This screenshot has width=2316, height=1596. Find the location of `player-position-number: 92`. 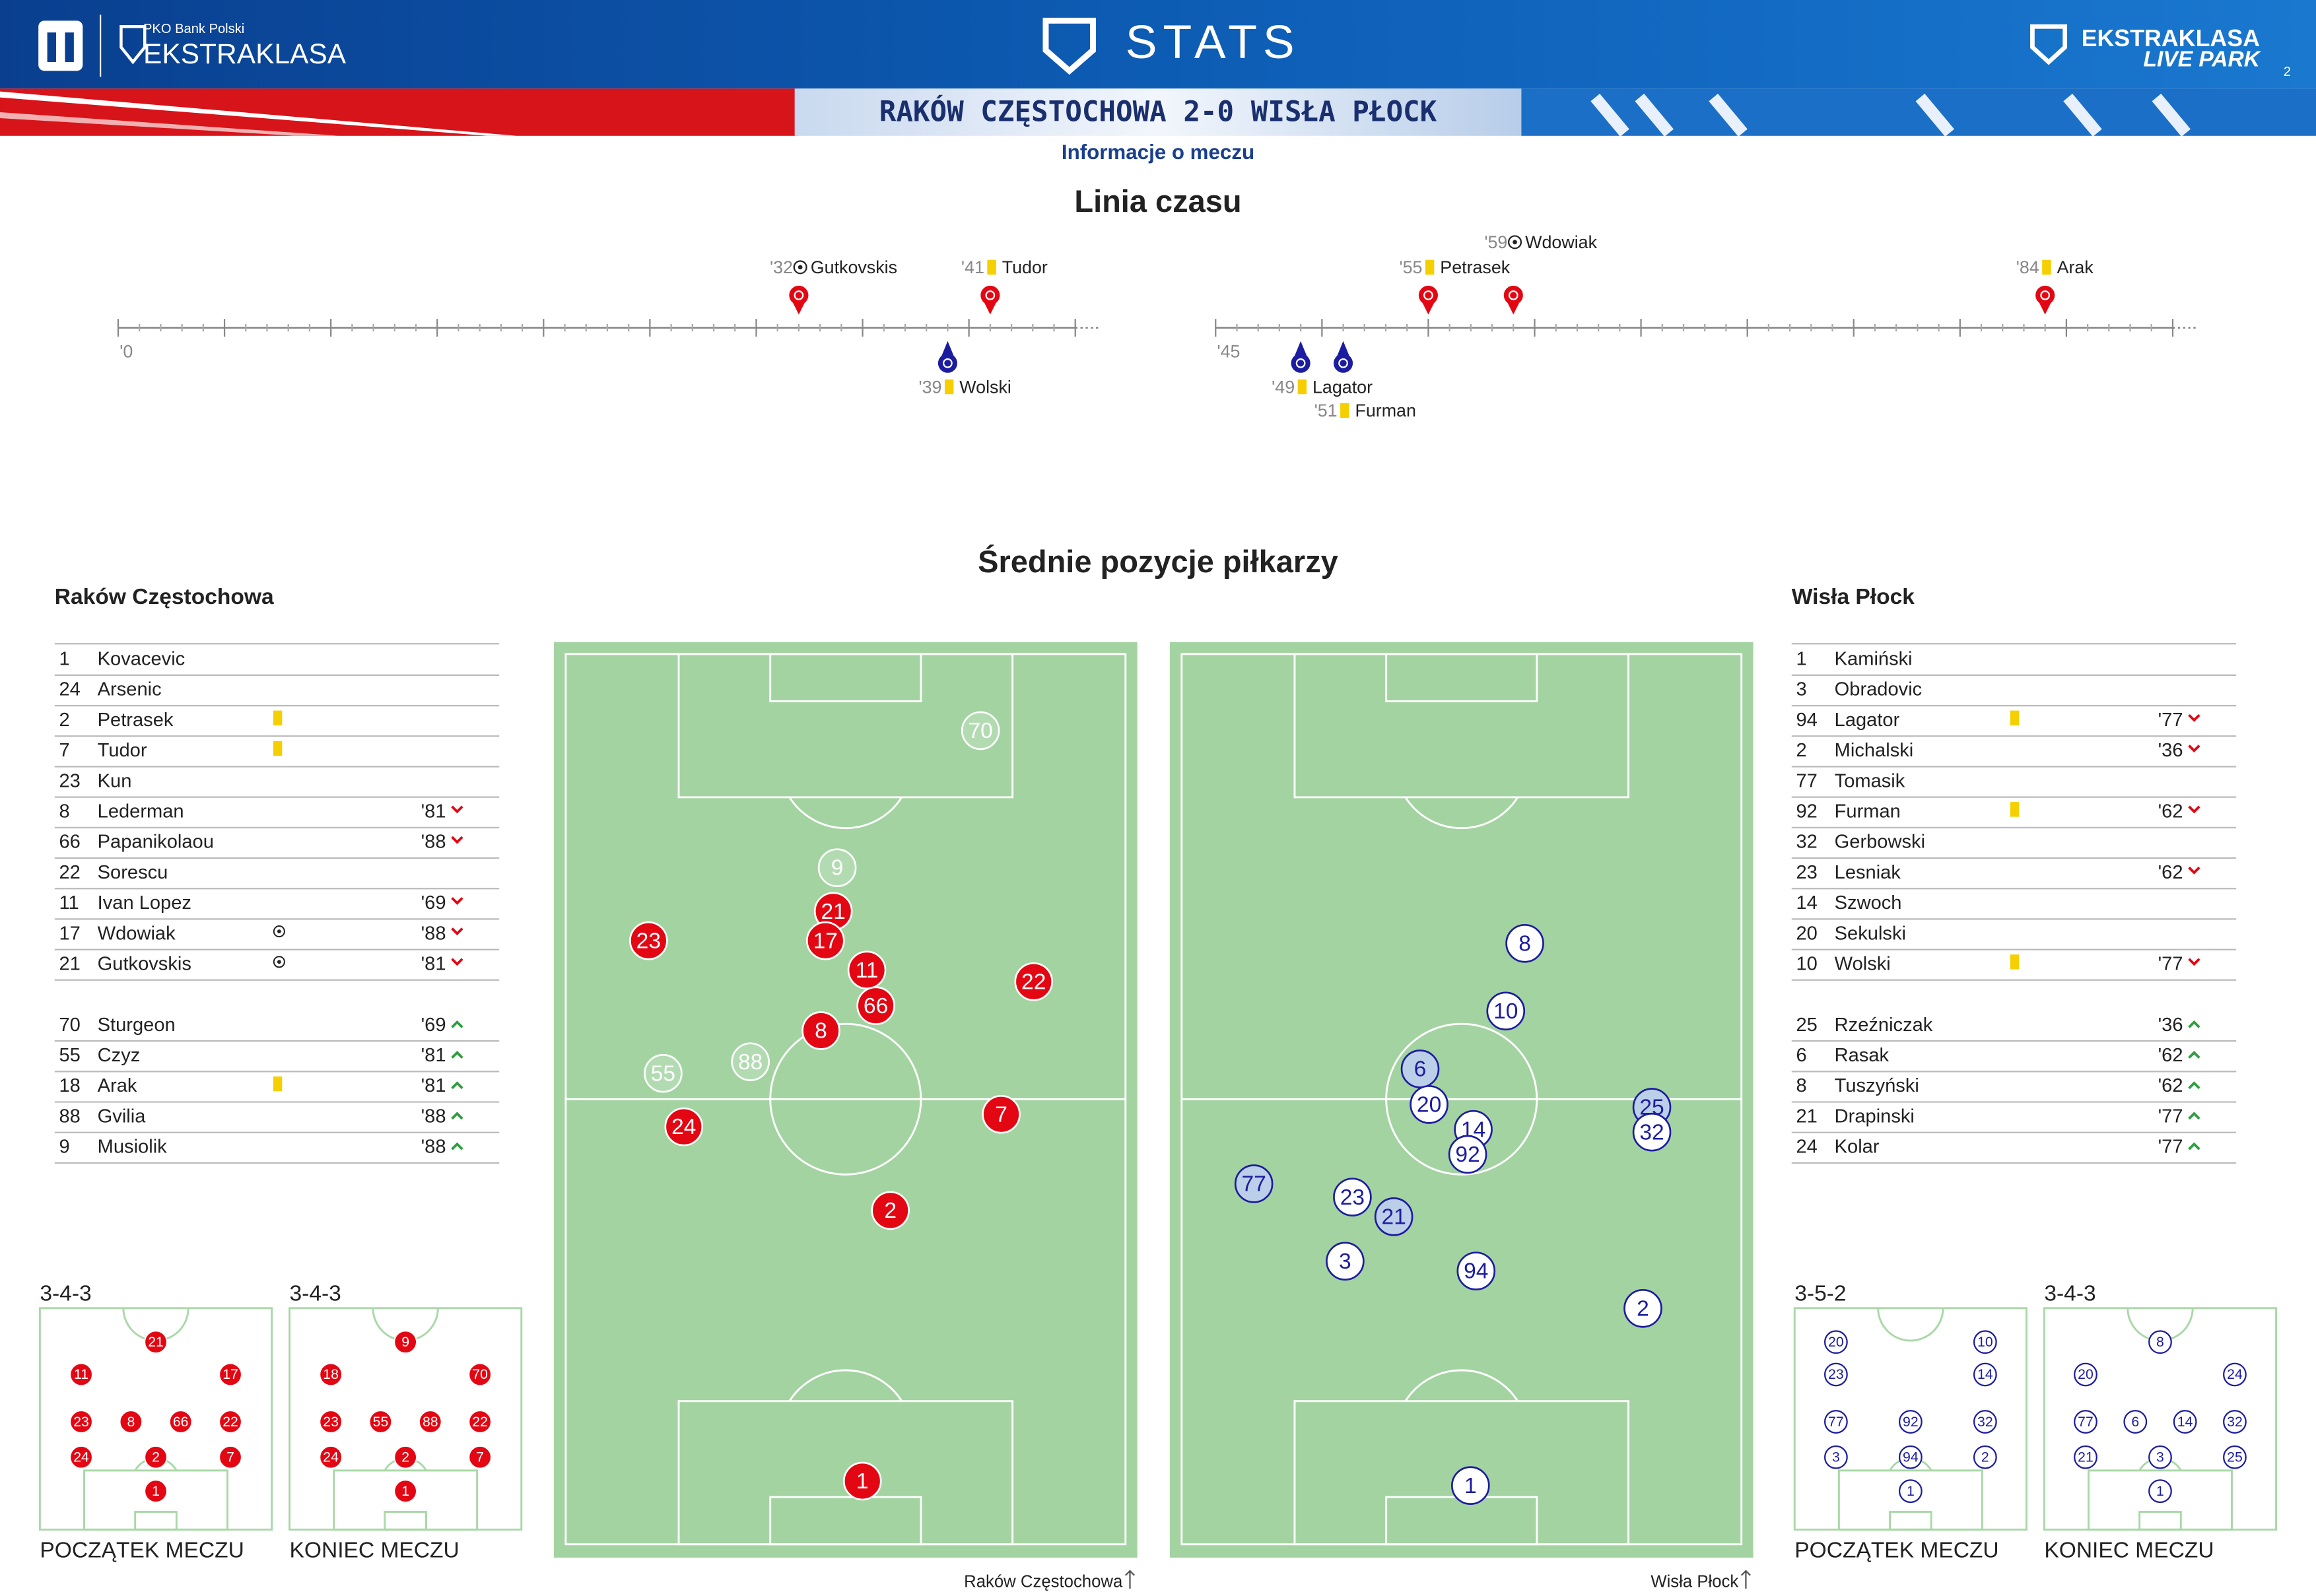

player-position-number: 92 is located at coordinates (1467, 1155).